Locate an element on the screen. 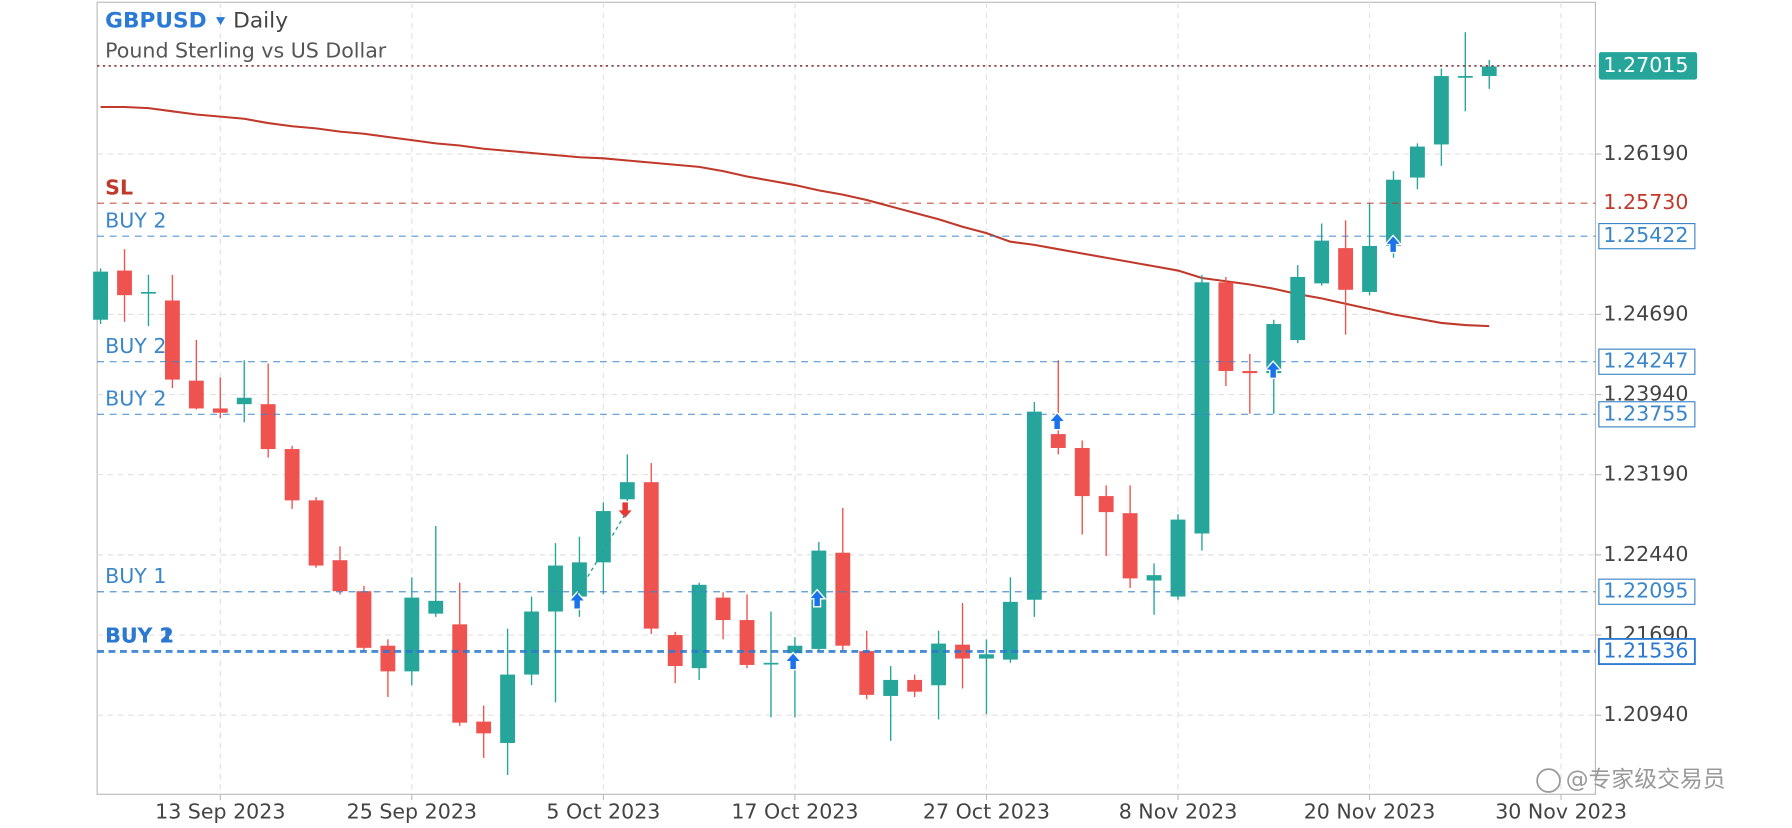 The width and height of the screenshot is (1792, 828). signal-link is located at coordinates (601, 554).